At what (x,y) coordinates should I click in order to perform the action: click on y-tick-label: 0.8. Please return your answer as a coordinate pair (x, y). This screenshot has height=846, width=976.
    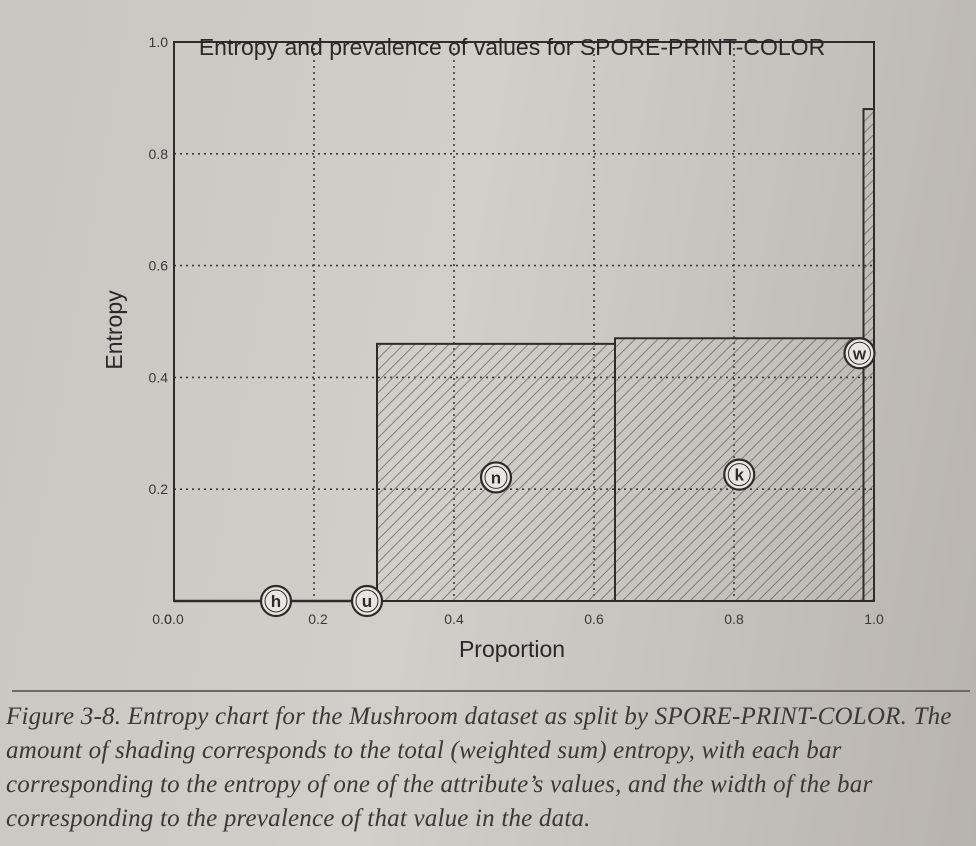
    Looking at the image, I should click on (159, 154).